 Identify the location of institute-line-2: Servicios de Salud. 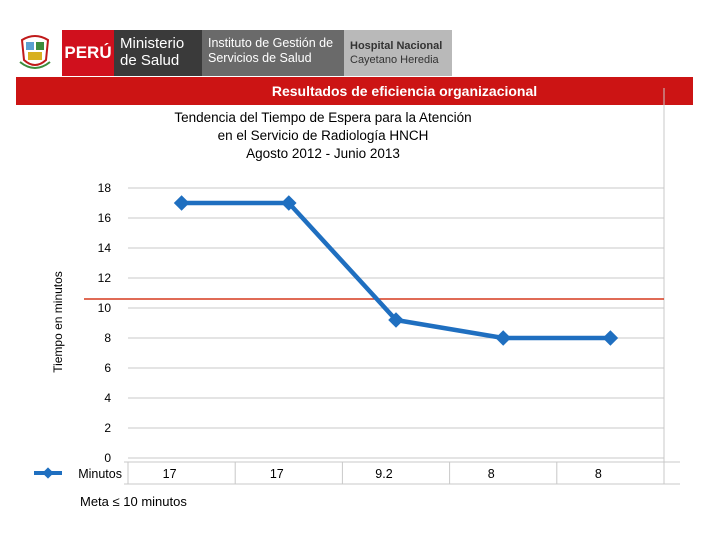
(260, 58).